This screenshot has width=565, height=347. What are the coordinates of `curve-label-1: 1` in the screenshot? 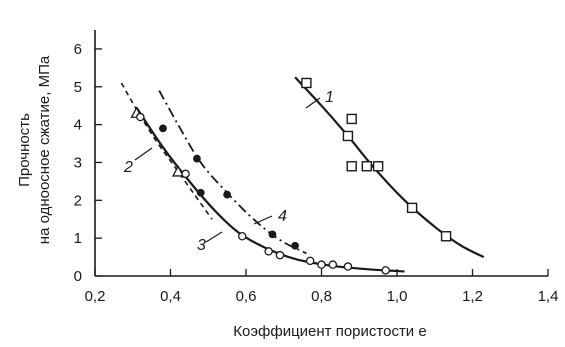 It's located at (329, 97).